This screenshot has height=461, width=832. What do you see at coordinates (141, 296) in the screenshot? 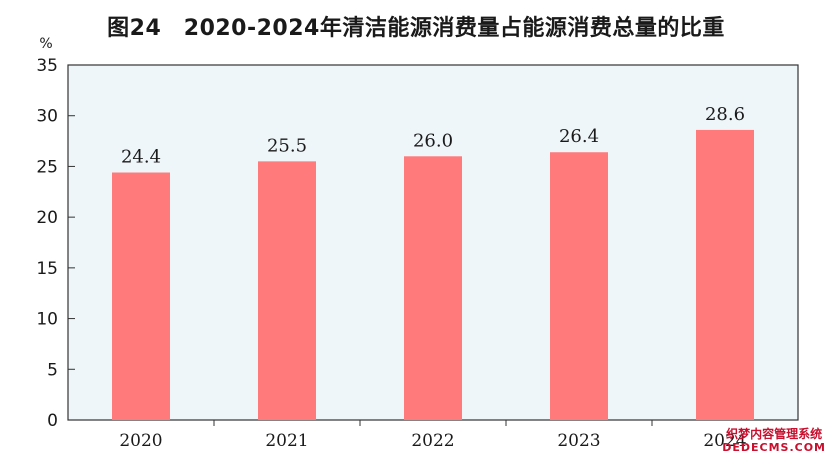
I see `bar-2020` at bounding box center [141, 296].